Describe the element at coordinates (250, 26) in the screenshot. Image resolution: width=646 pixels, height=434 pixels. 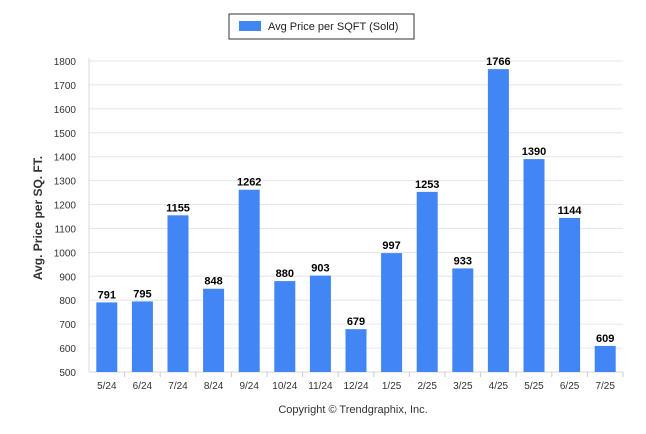
I see `legend-swatch` at that location.